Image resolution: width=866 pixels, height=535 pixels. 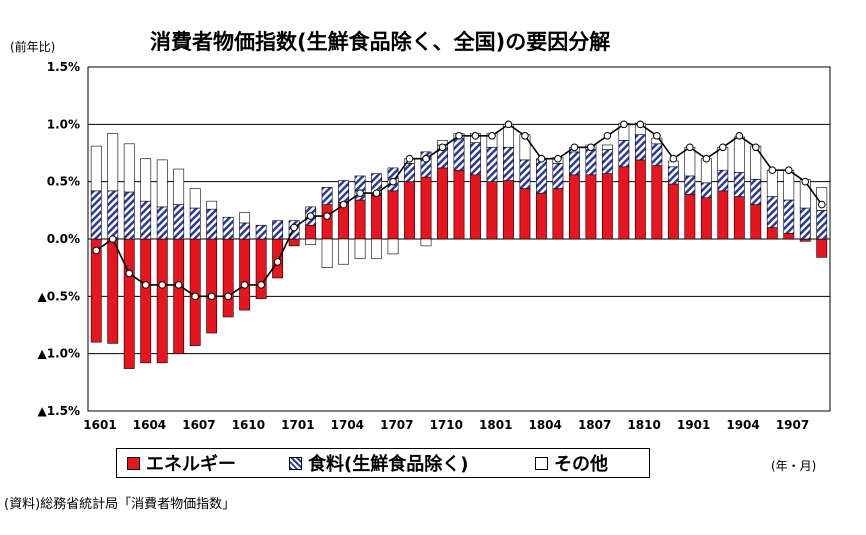 What do you see at coordinates (380, 42) in the screenshot?
I see `chart-title: 消費者物価指数(生鮮食品除く、全国)の要因分解` at bounding box center [380, 42].